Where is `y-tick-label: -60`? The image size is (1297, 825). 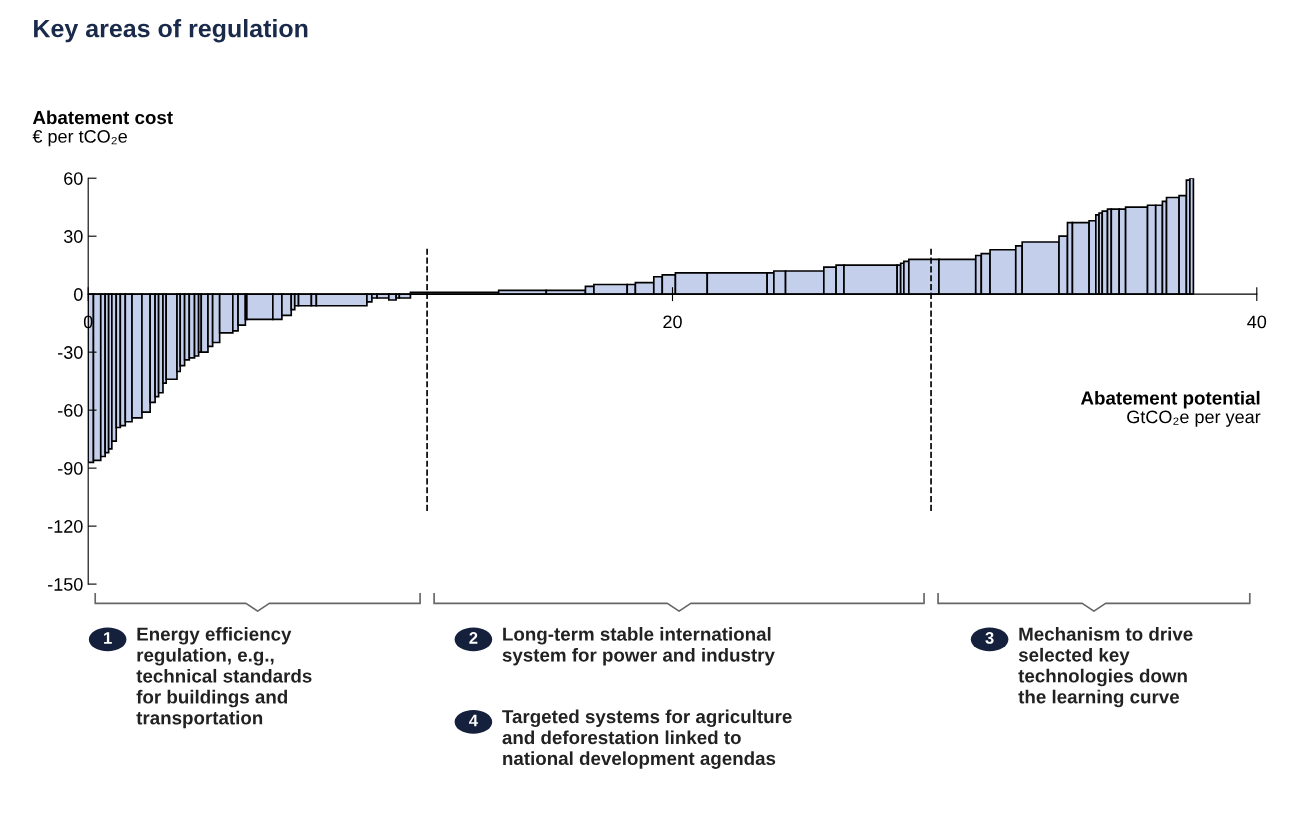
y-tick-label: -60 is located at coordinates (70, 410).